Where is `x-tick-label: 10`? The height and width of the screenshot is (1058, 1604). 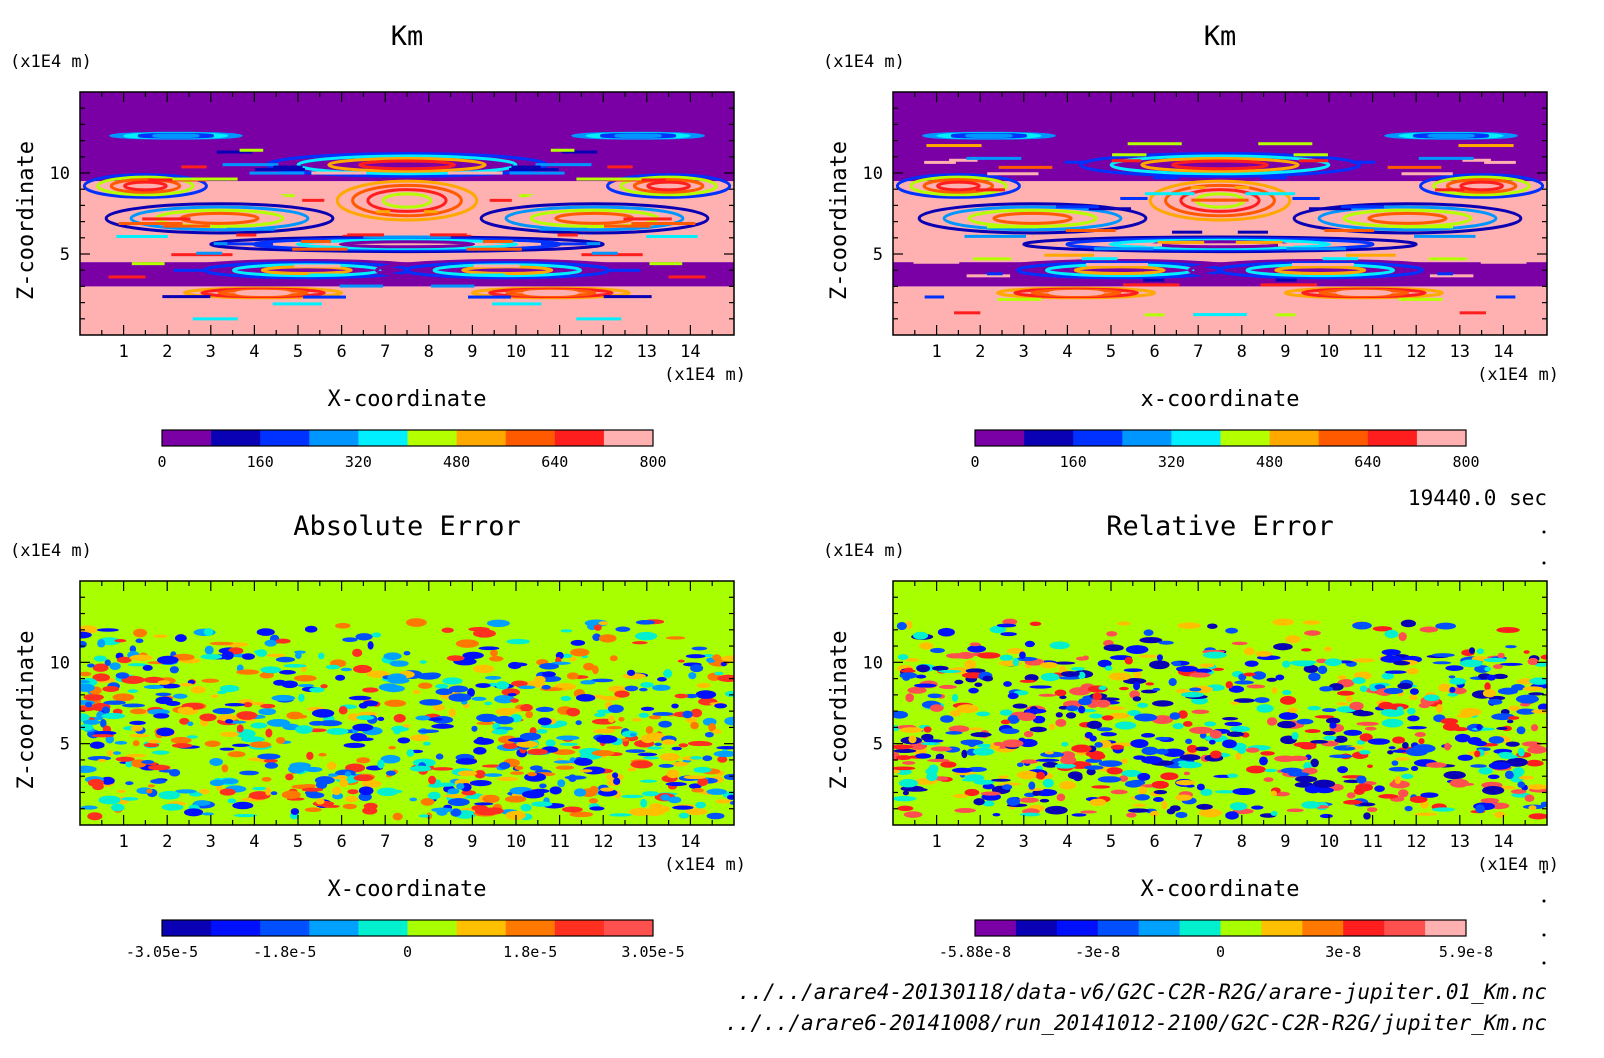
x-tick-label: 10 is located at coordinates (516, 352).